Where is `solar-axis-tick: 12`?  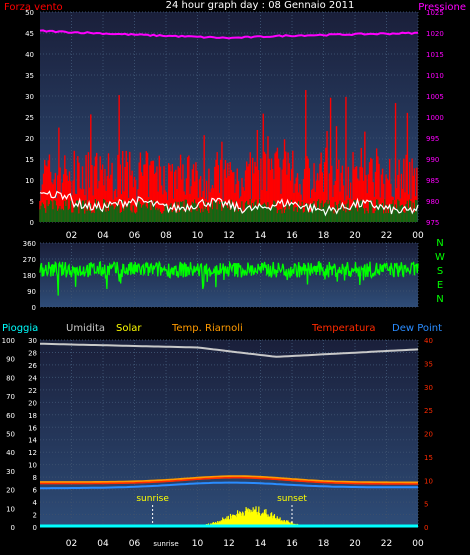 solar-axis-tick: 12 is located at coordinates (32, 453).